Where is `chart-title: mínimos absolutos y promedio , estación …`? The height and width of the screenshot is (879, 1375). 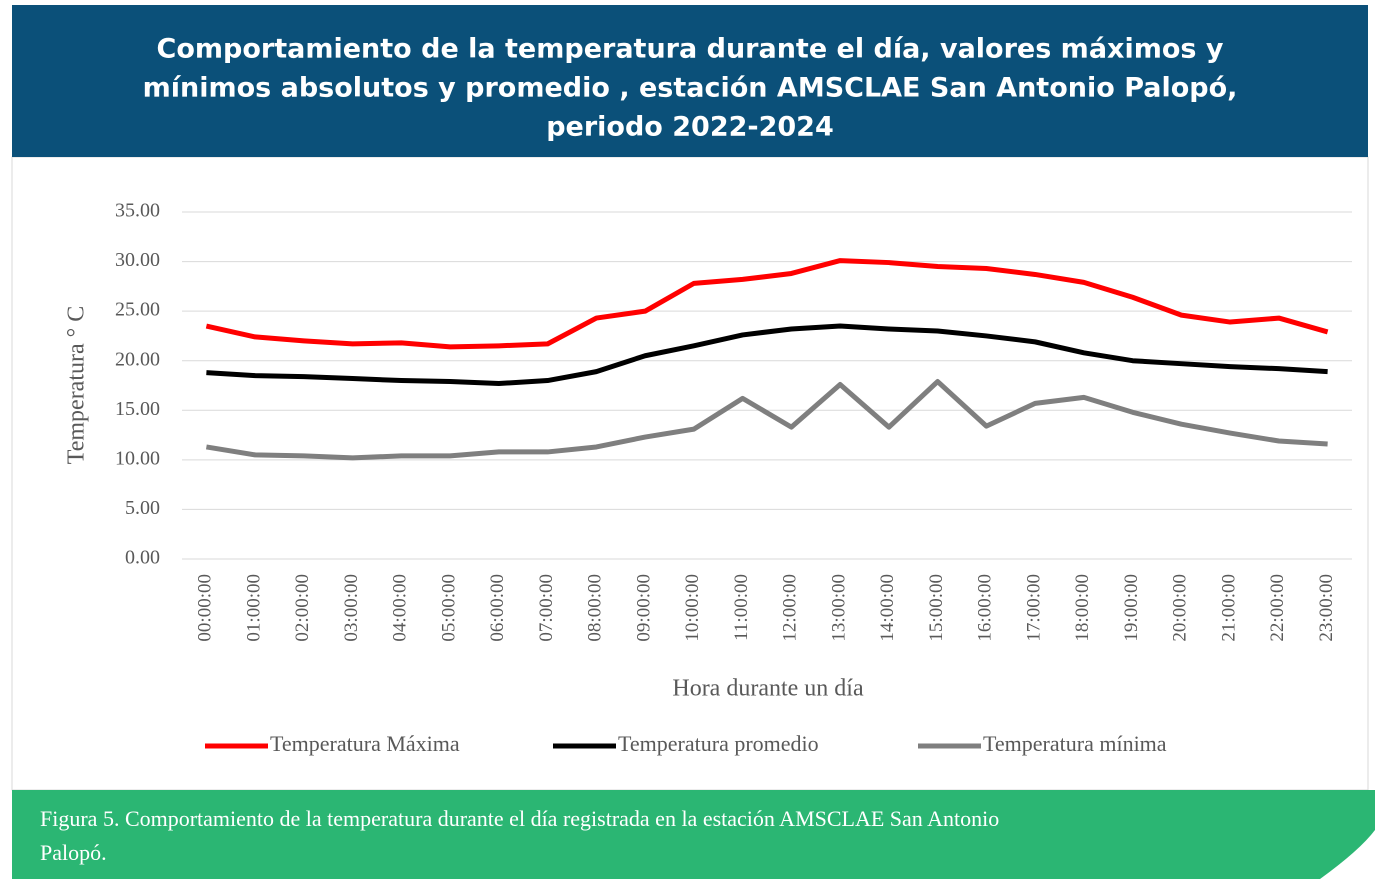 chart-title: mínimos absolutos y promedio , estación … is located at coordinates (690, 88).